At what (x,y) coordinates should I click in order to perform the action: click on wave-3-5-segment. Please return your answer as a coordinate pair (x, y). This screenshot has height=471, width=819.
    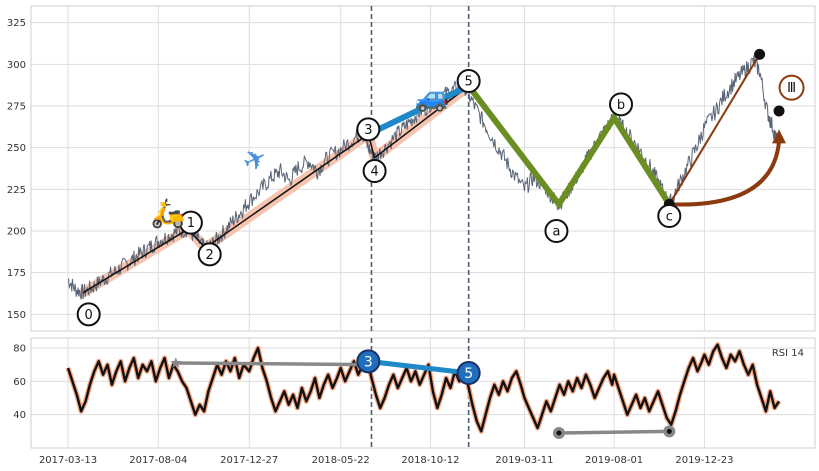
    Looking at the image, I should click on (418, 110).